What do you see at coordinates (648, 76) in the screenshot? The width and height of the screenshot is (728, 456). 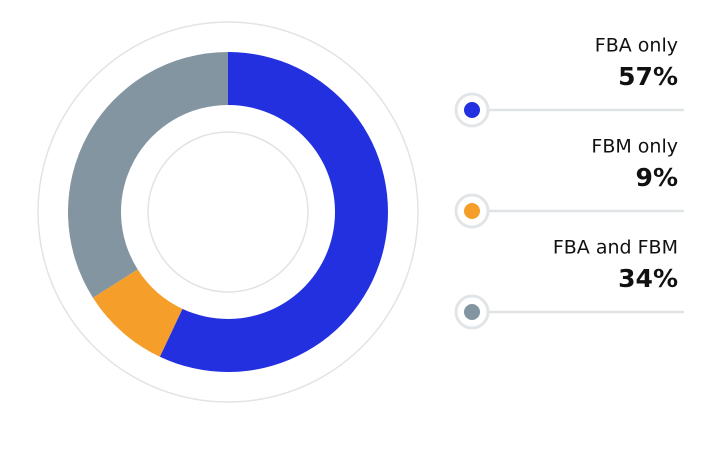 I see `value-label: 57%` at bounding box center [648, 76].